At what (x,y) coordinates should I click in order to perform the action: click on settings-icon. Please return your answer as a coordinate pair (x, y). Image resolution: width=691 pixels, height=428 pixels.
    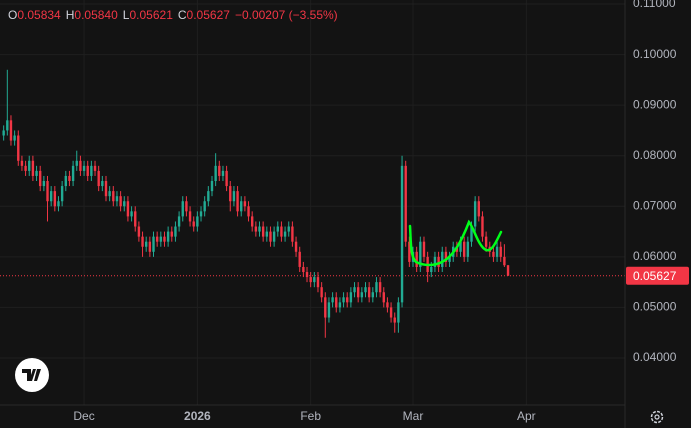
    Looking at the image, I should click on (657, 417).